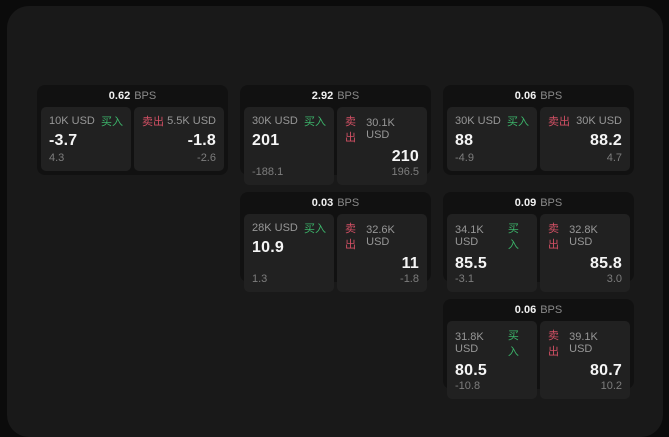  Describe the element at coordinates (525, 203) in the screenshot. I see `bps-value: 0.09` at that location.